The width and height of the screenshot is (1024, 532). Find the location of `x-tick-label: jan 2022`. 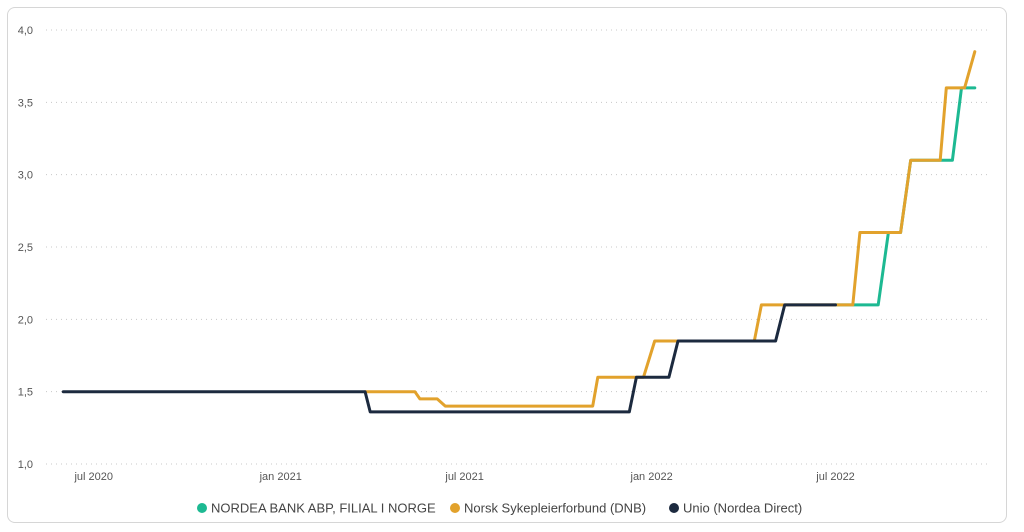

x-tick-label: jan 2022 is located at coordinates (651, 477).